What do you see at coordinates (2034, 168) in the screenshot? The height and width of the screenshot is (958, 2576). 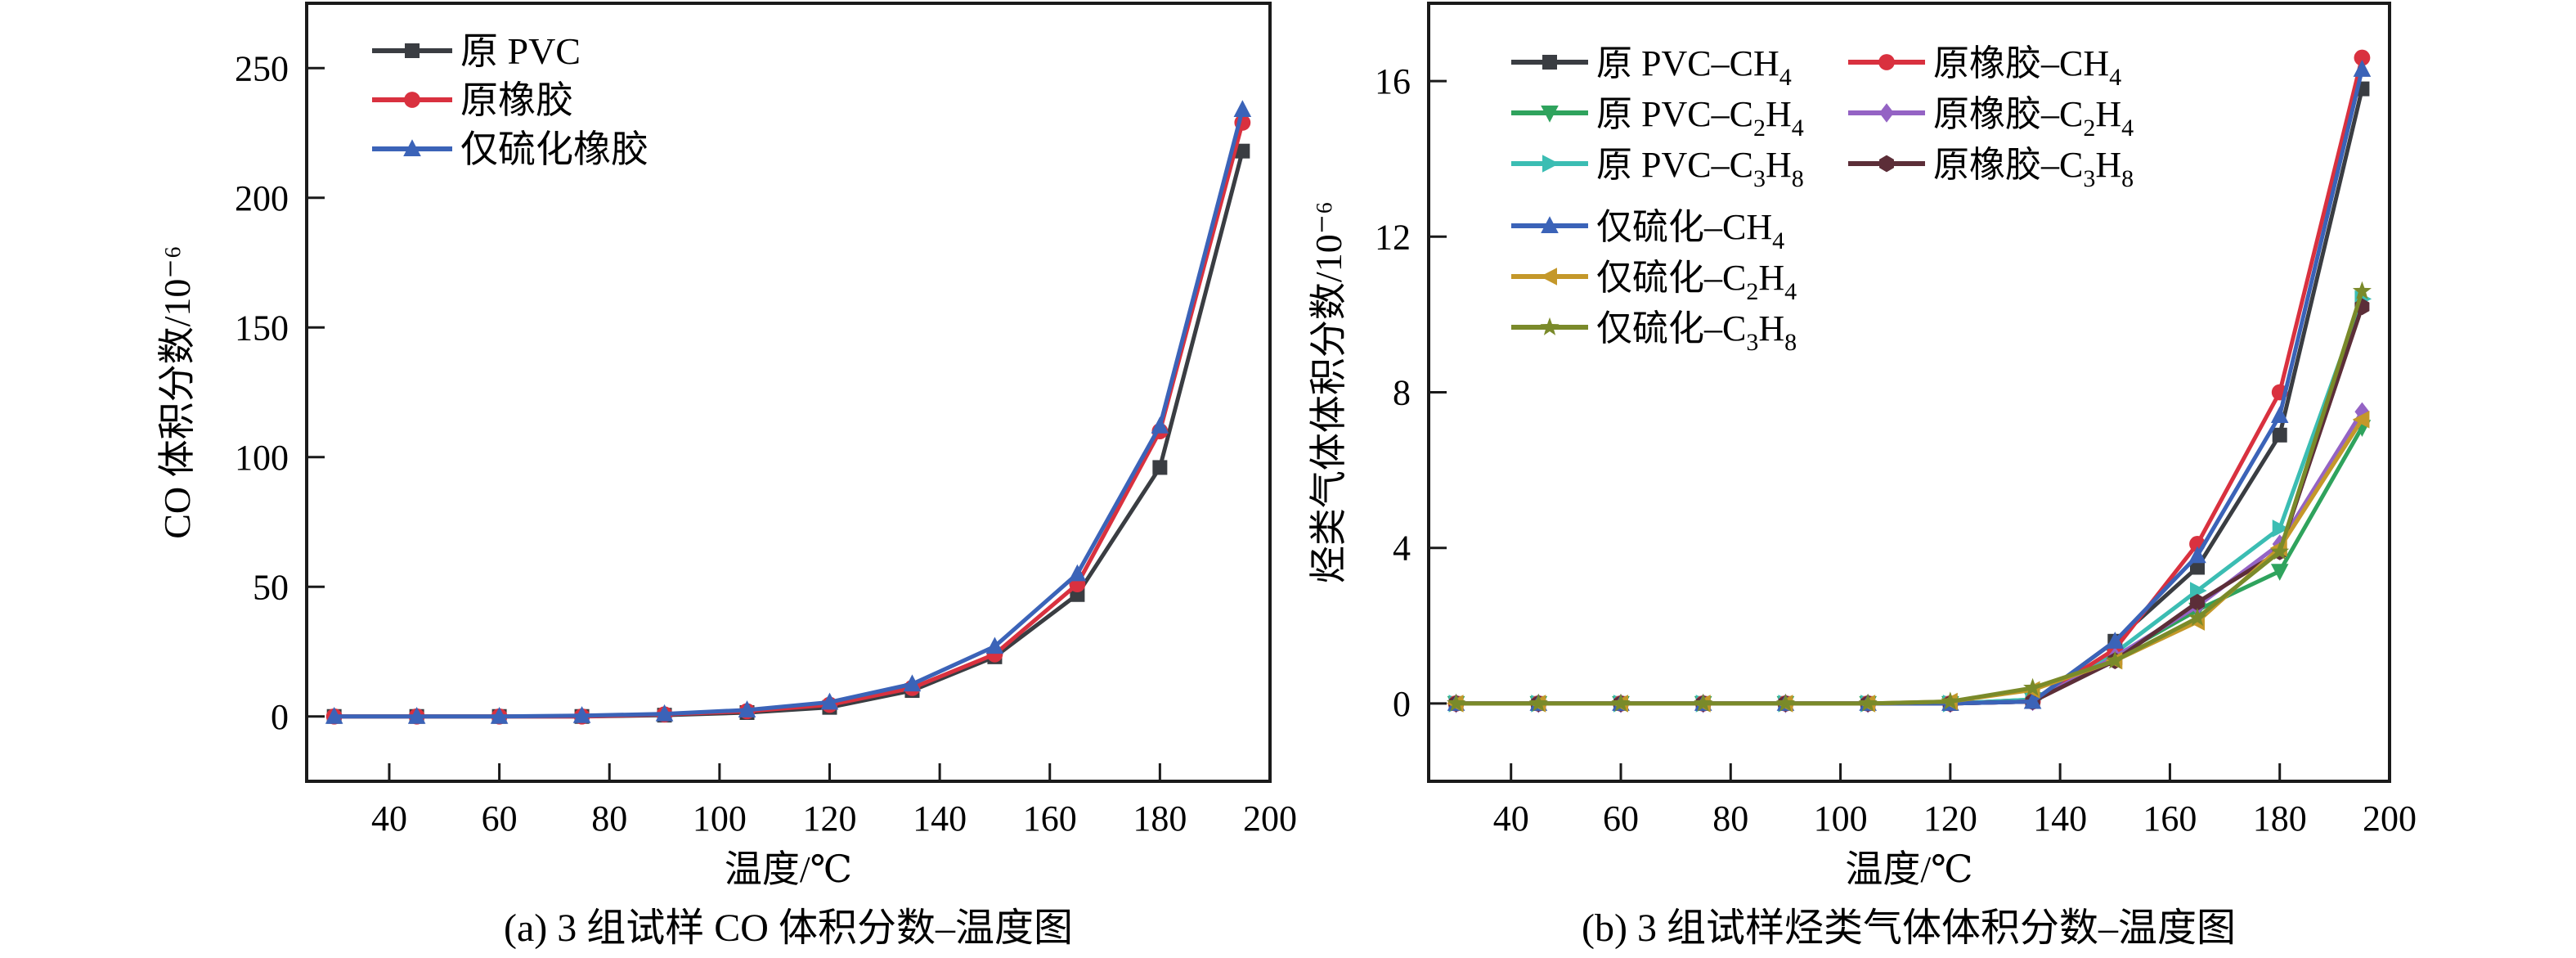 I see `legend-label: 原橡胶–C3H8` at bounding box center [2034, 168].